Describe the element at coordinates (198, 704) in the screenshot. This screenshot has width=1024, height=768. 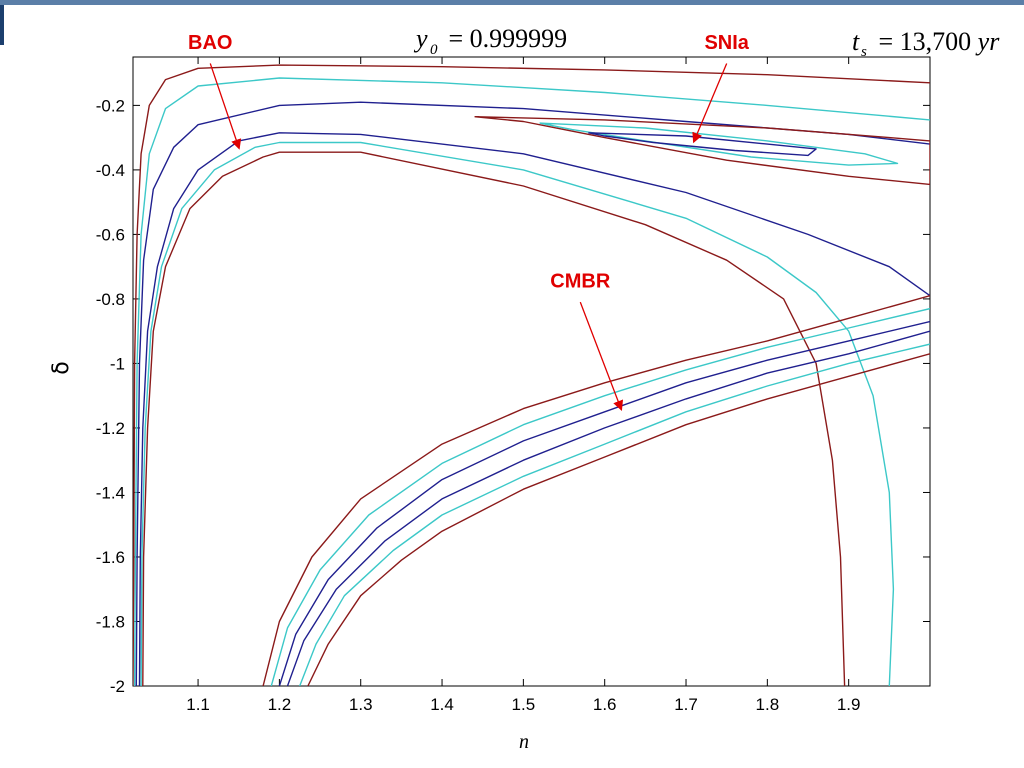
I see `x-tick-label: 1.1` at that location.